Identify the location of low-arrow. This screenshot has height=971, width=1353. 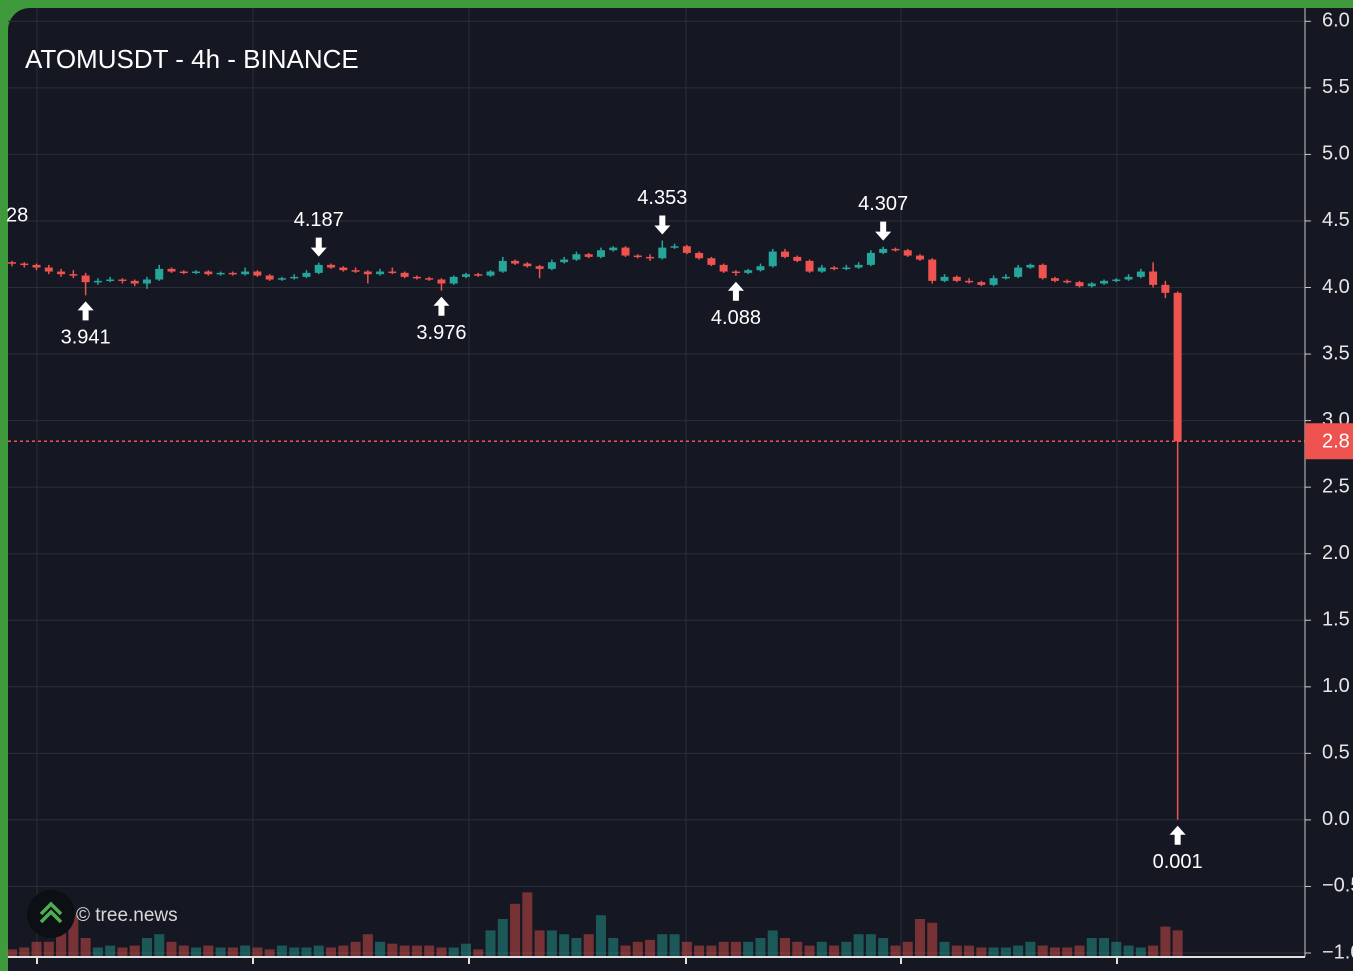
(441, 306).